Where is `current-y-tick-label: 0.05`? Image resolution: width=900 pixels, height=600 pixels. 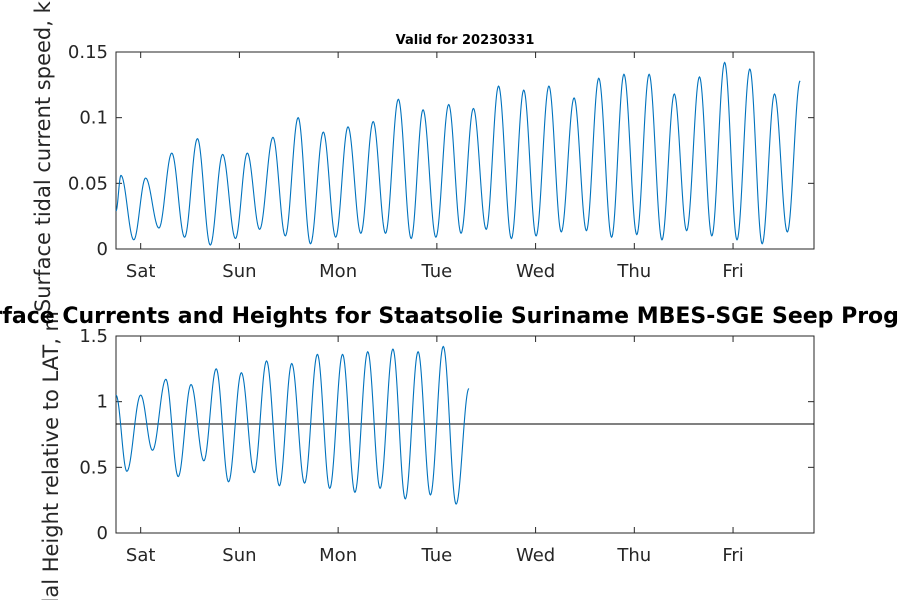
current-y-tick-label: 0.05 is located at coordinates (88, 183).